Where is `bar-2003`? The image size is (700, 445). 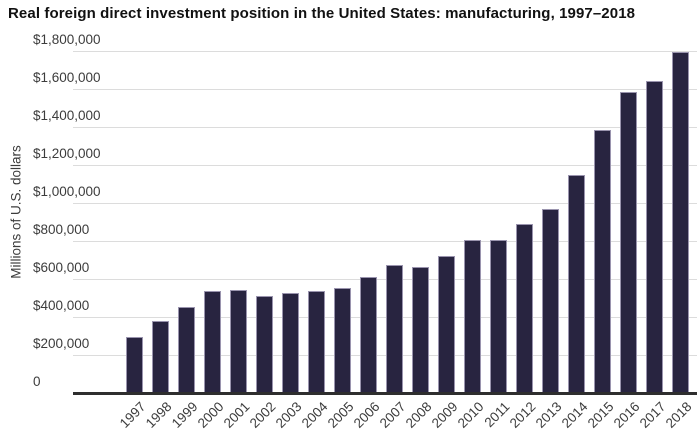 bar-2003 is located at coordinates (290, 343).